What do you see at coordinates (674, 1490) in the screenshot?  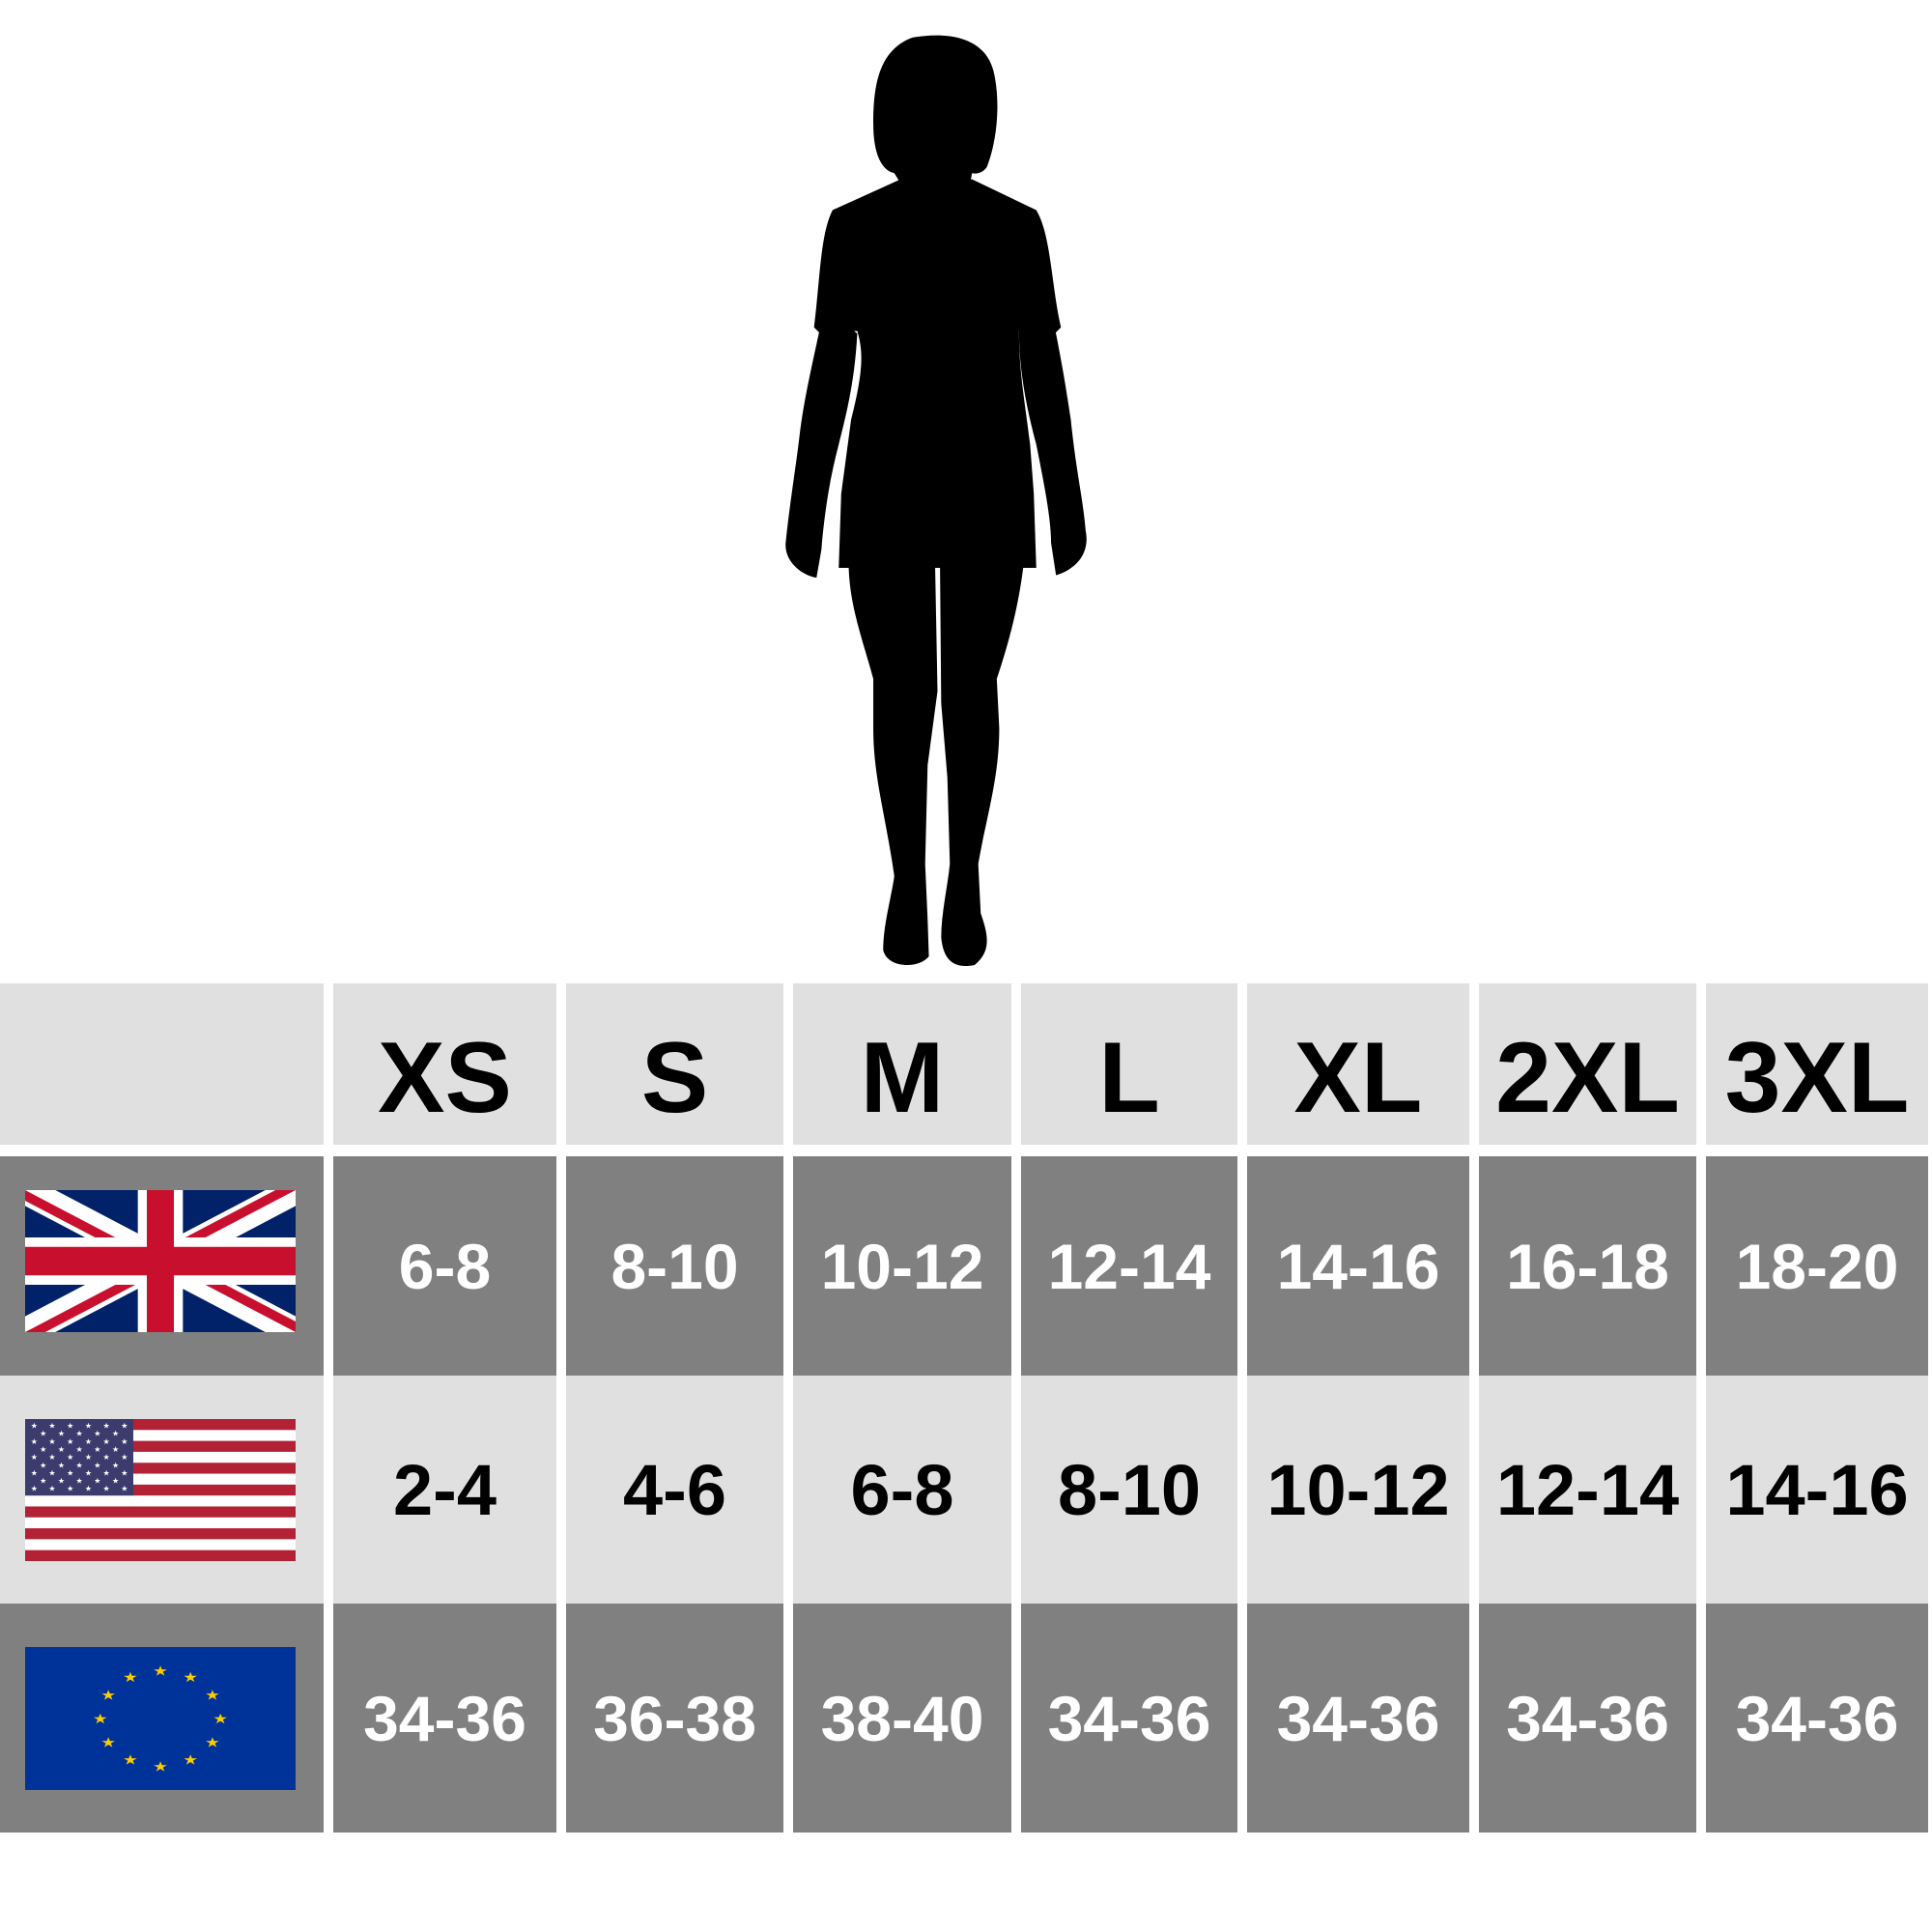 I see `size-value-cell: 4-6` at bounding box center [674, 1490].